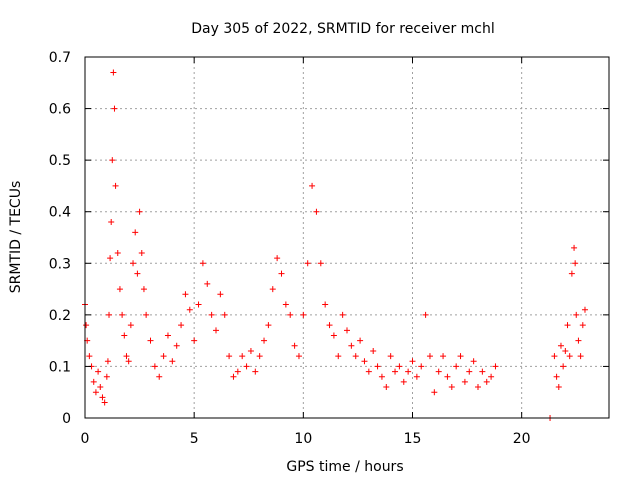  I want to click on y-tick-label: 0.1, so click(60, 367).